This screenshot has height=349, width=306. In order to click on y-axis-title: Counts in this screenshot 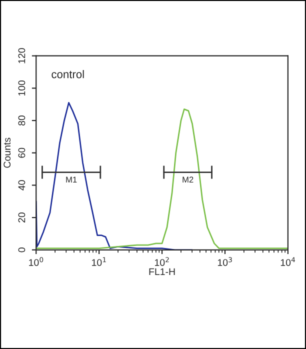, I will do `click(7, 153)`.